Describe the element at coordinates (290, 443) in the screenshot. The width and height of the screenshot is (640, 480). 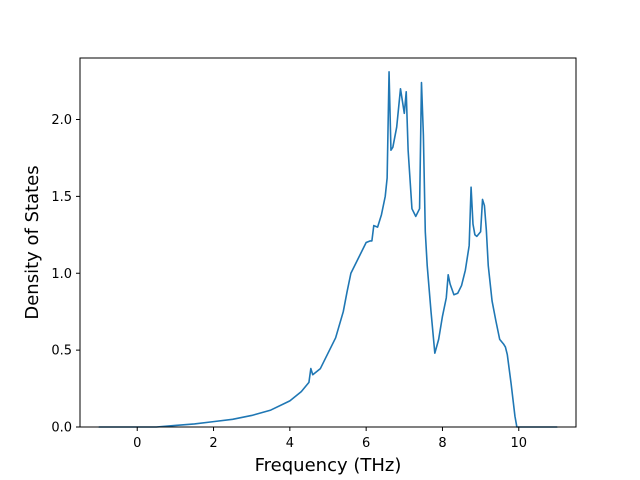
I see `x-tick-label: 4` at that location.